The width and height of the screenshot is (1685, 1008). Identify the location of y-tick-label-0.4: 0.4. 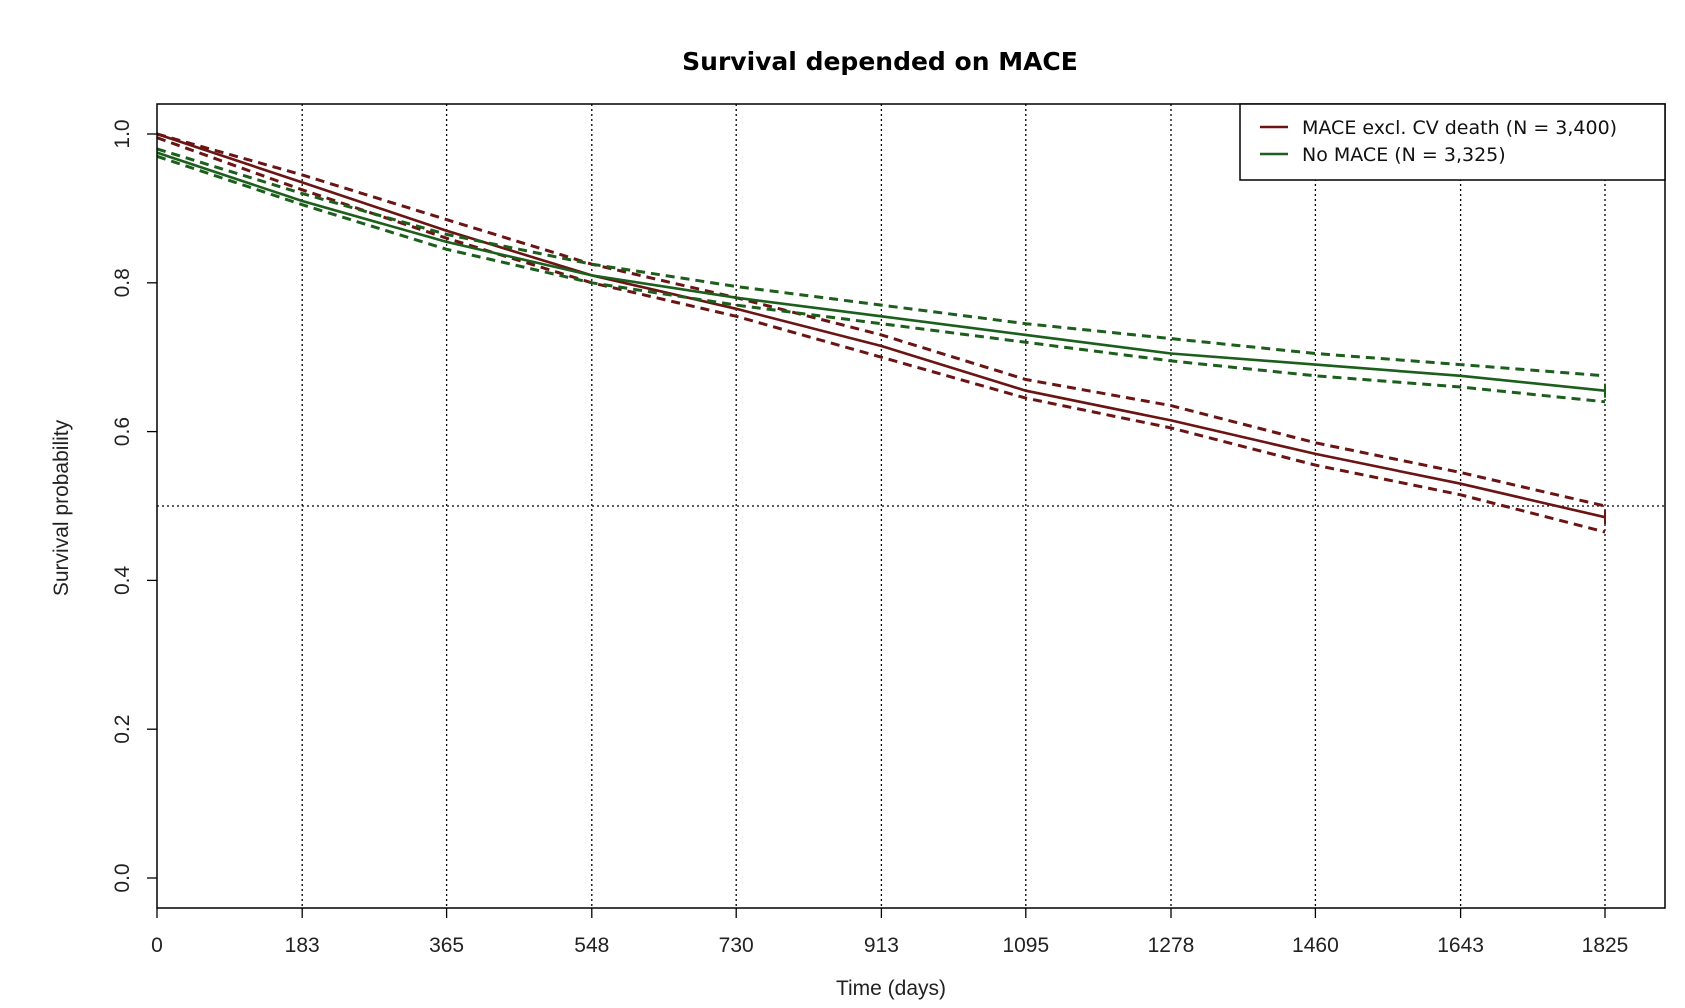
(122, 580).